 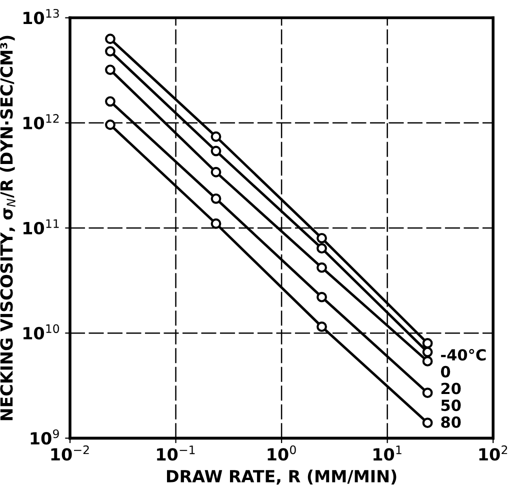 I want to click on series-label: 80, so click(x=451, y=422).